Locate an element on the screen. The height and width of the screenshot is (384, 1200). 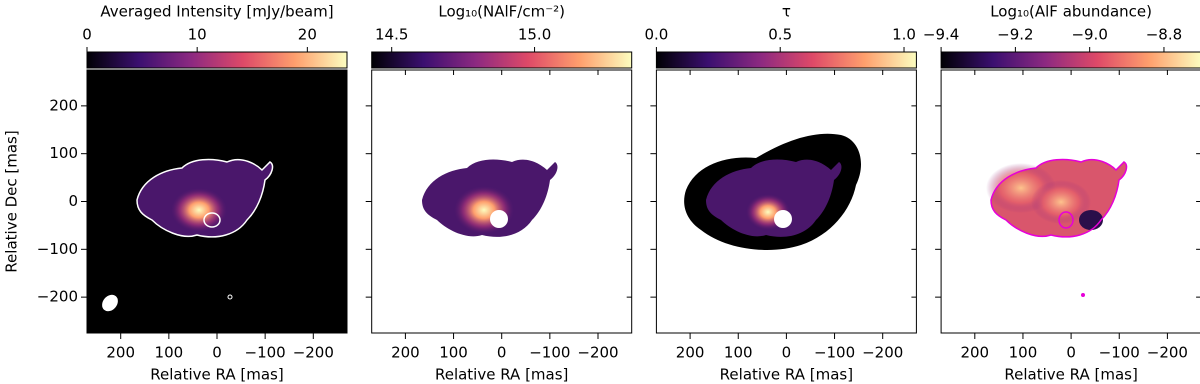
beam is located at coordinates (110, 303).